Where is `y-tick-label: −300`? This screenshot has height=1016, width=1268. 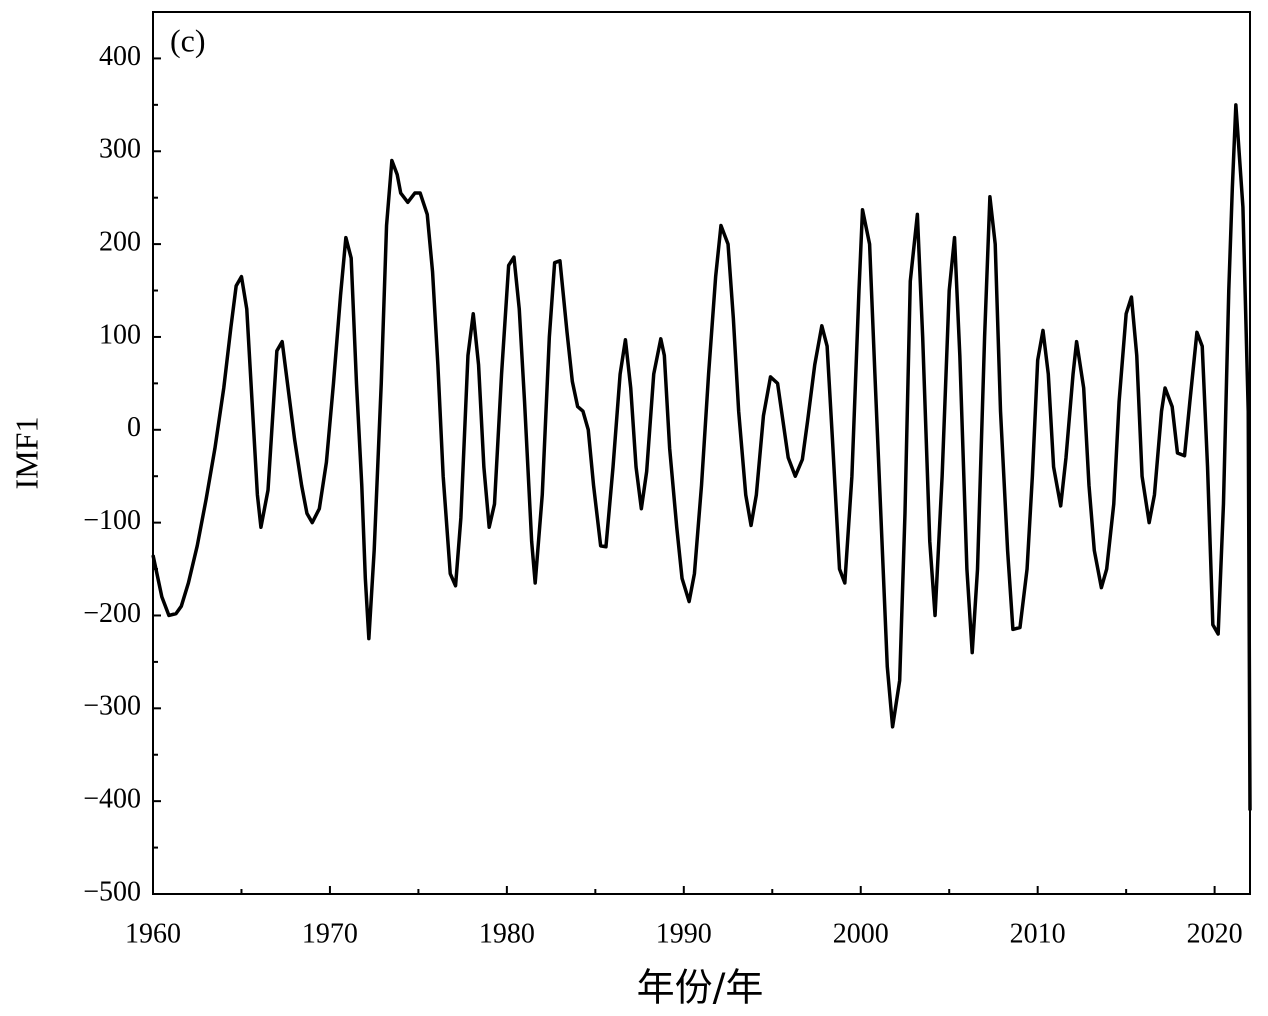 y-tick-label: −300 is located at coordinates (112, 706).